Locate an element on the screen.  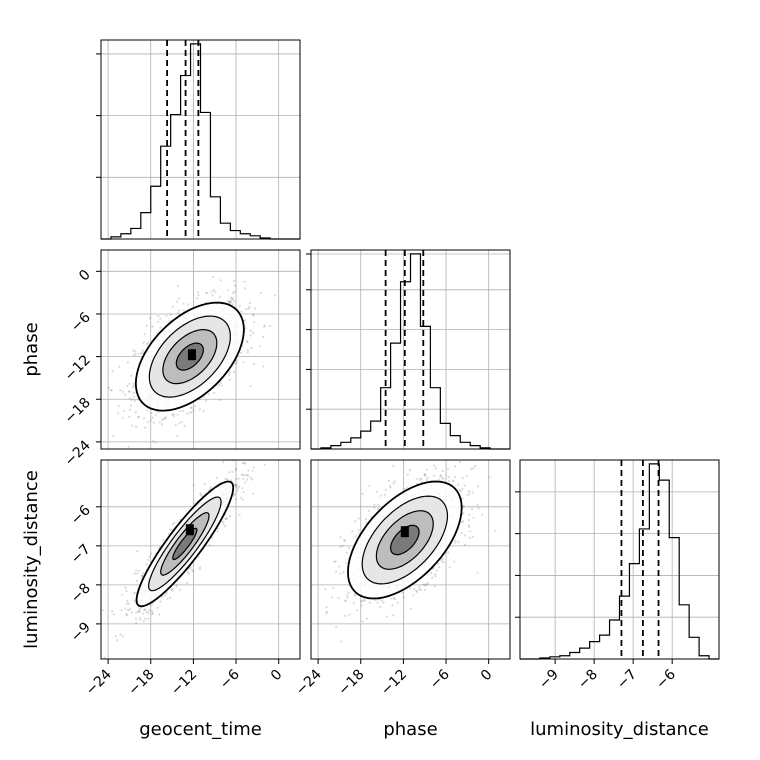
y-tick-label: −8 is located at coordinates (81, 593).